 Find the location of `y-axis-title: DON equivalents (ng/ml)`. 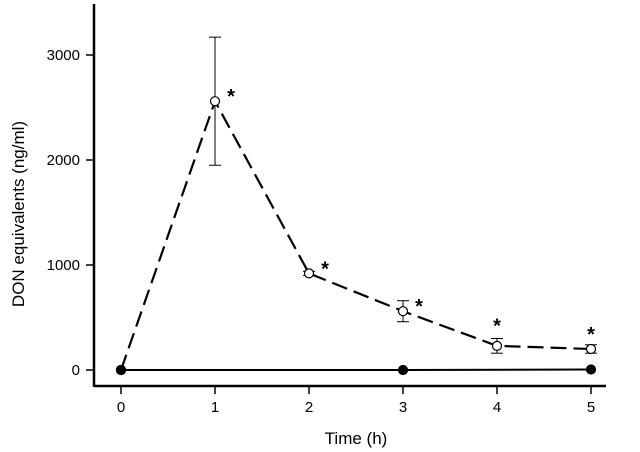

y-axis-title: DON equivalents (ng/ml) is located at coordinates (18, 214).